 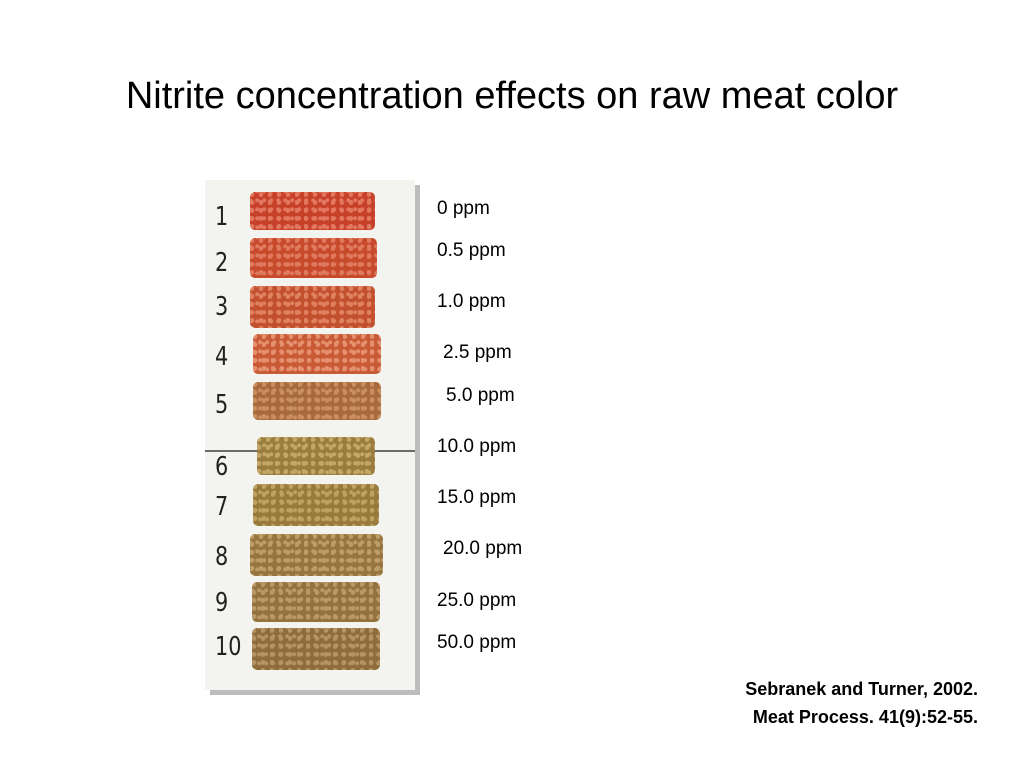 What do you see at coordinates (865, 717) in the screenshot?
I see `citation-line-2: Meat Process. 41(9):52-55.` at bounding box center [865, 717].